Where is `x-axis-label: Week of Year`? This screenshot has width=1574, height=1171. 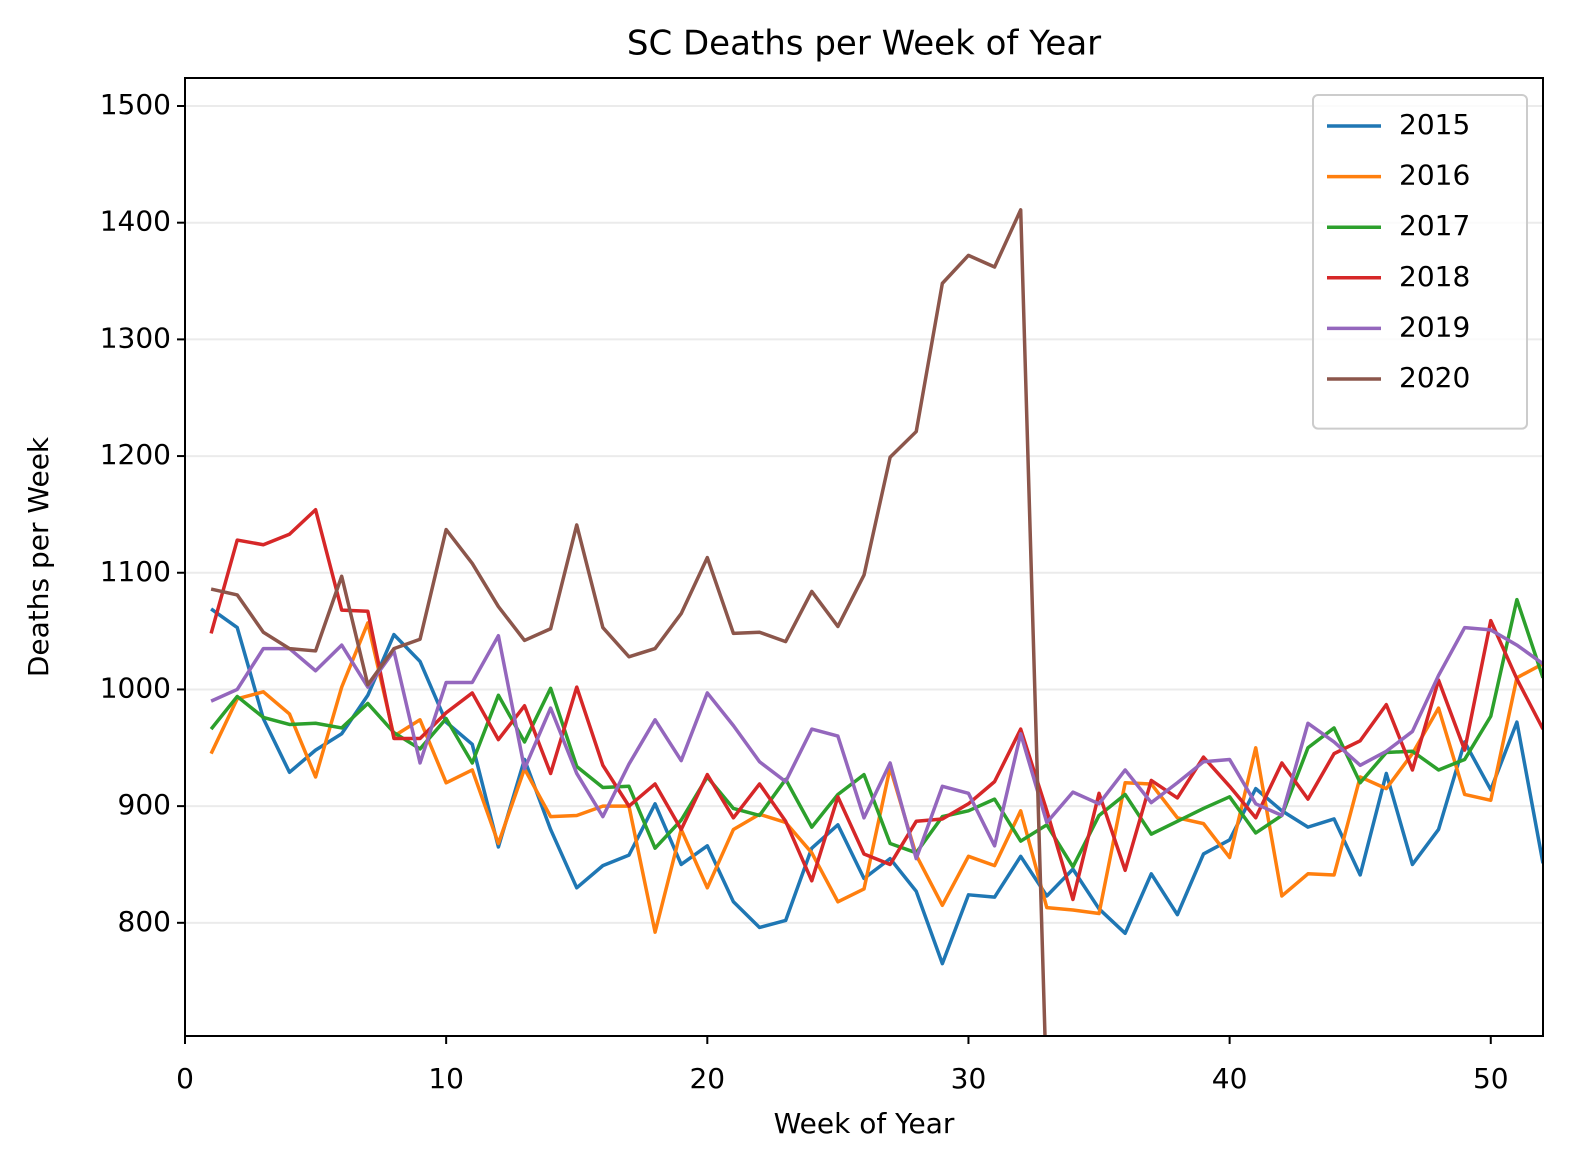
x-axis-label: Week of Year is located at coordinates (864, 1123).